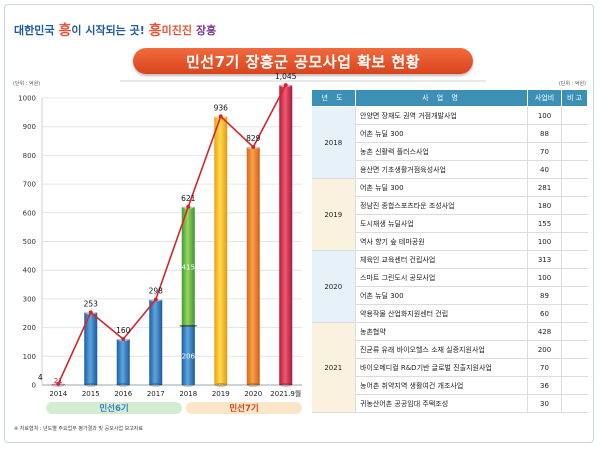 The image size is (600, 449). What do you see at coordinates (78, 429) in the screenshot?
I see `source-footnote: ※ 자료협쳐 : 년도별 주요업무 평가결과 및 공모사업 보고자료` at bounding box center [78, 429].